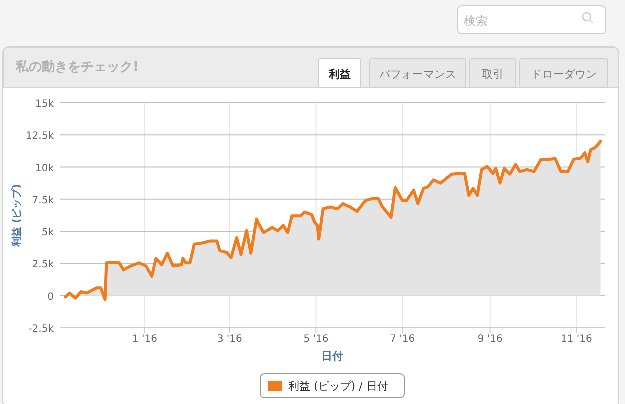  Describe the element at coordinates (403, 339) in the screenshot. I see `x-tick-label: 7 '16` at that location.